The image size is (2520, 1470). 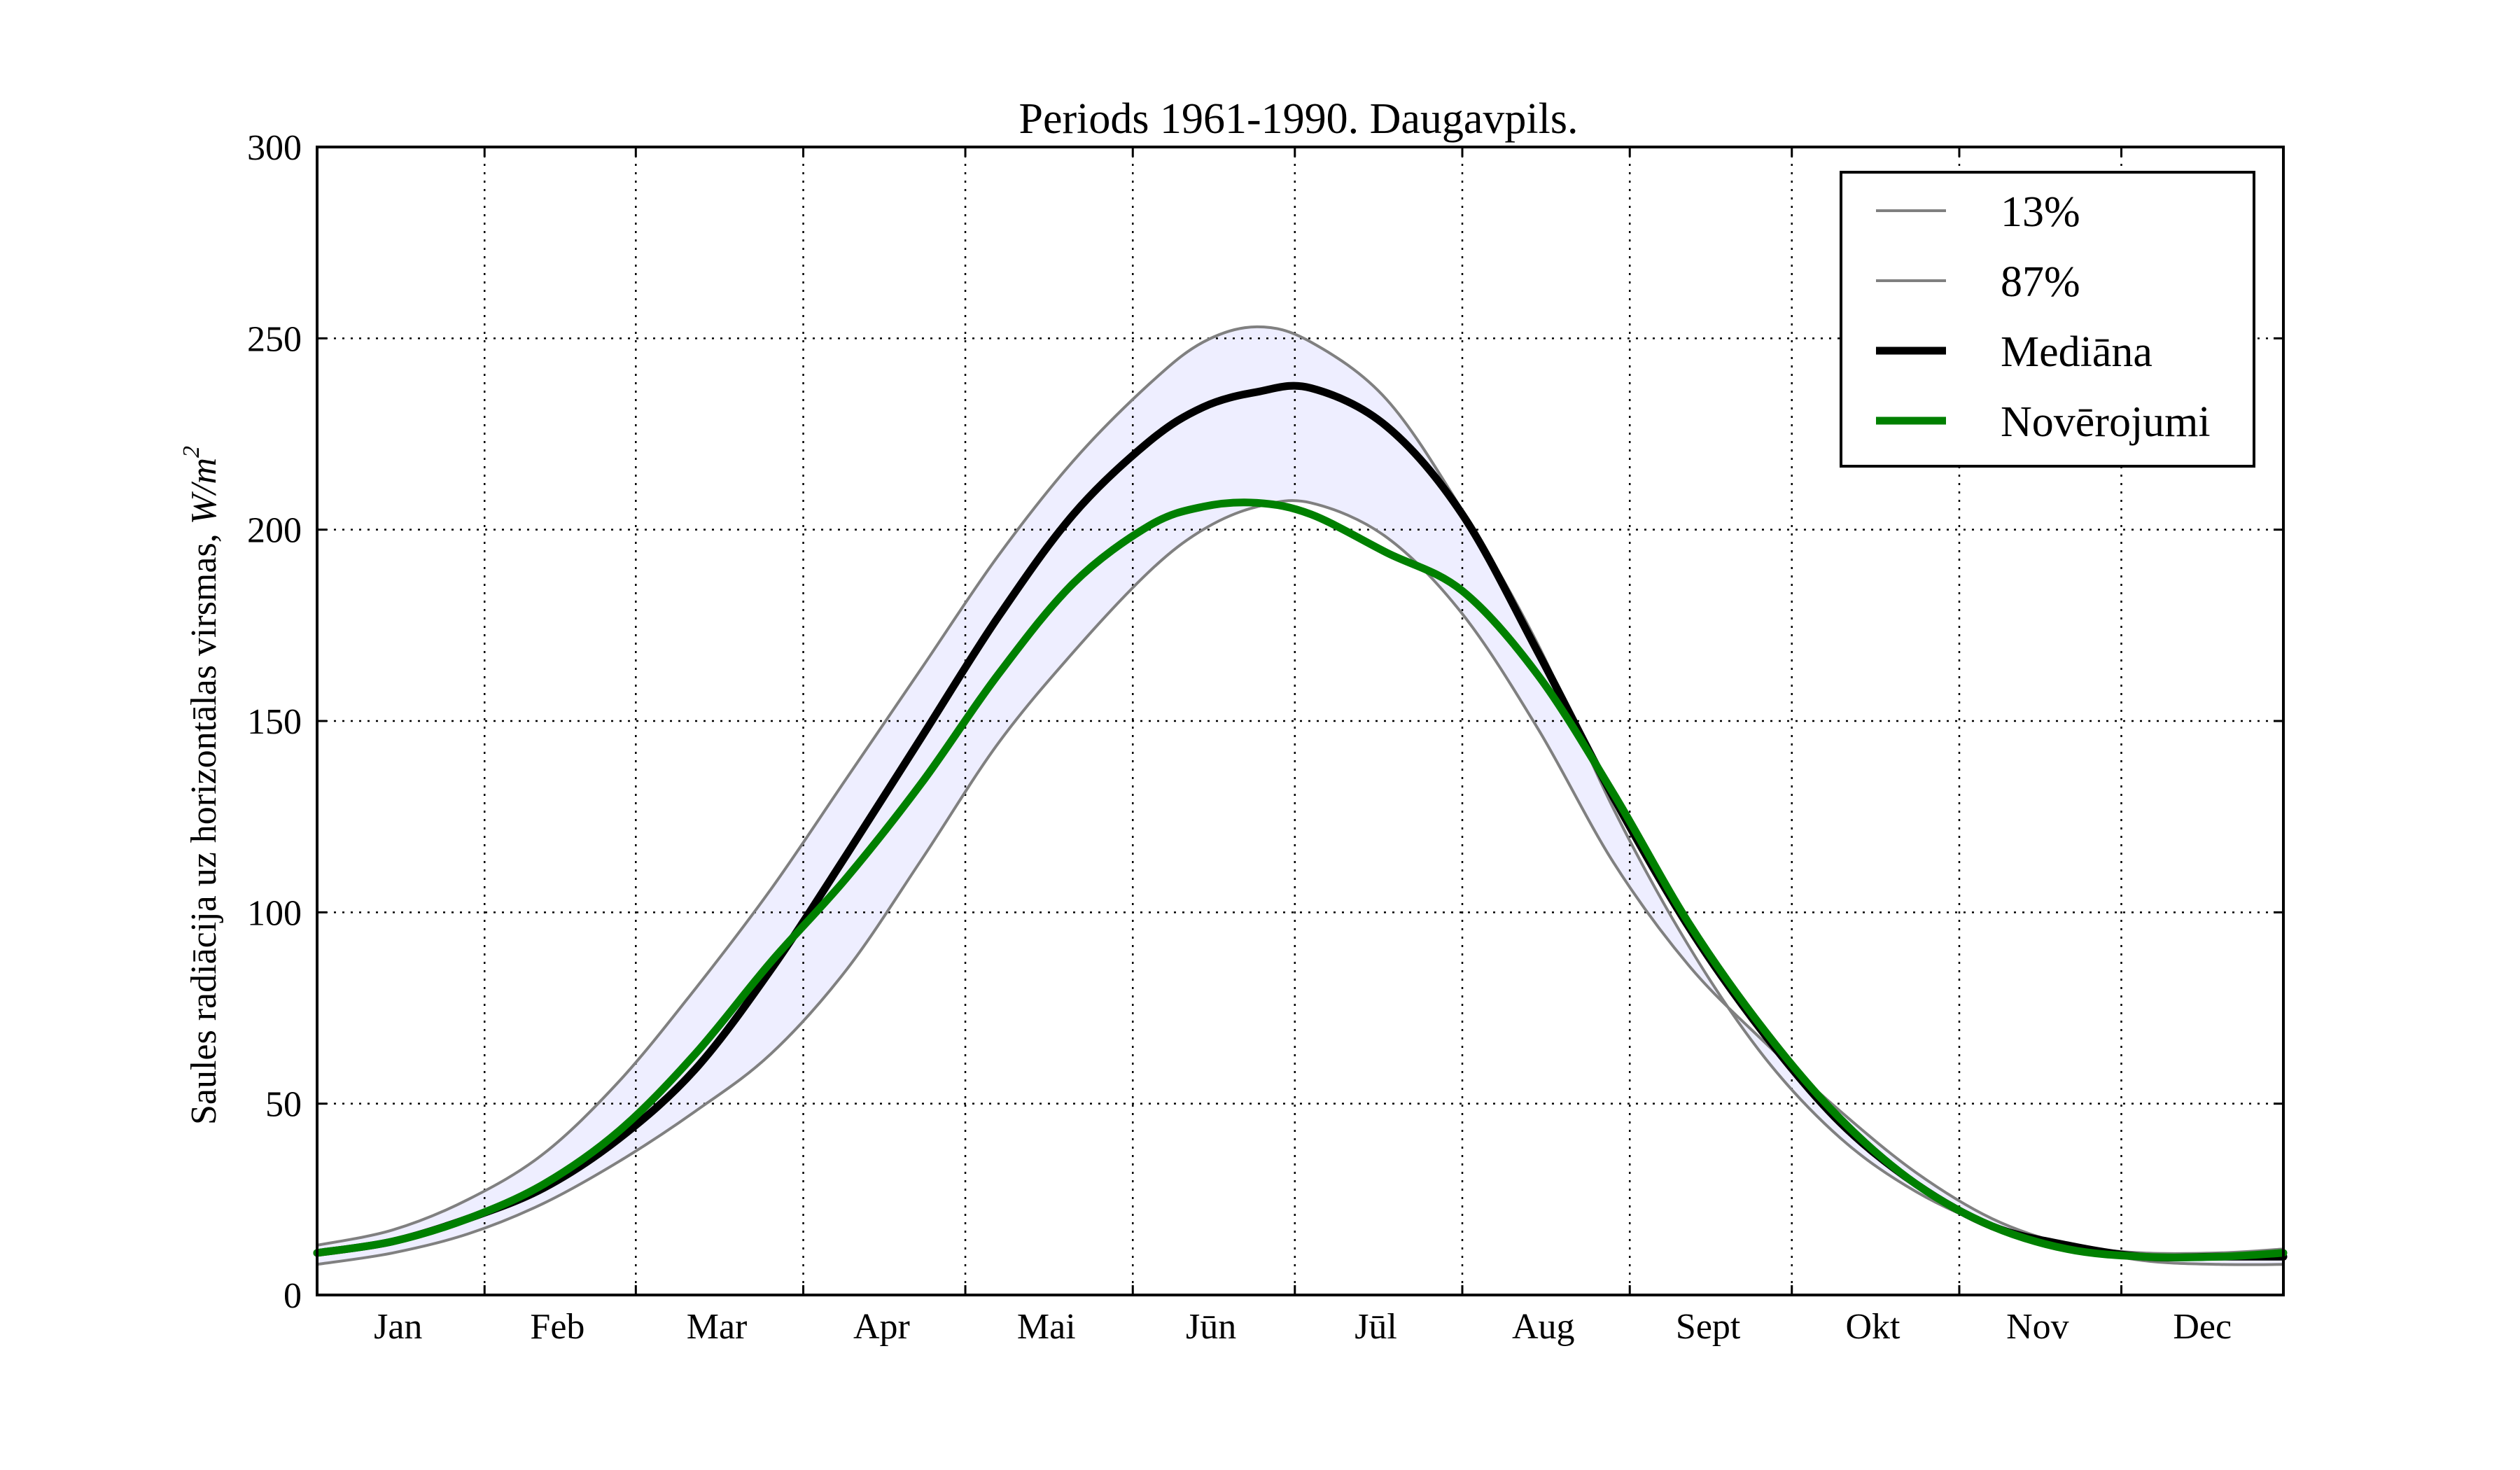 I want to click on x-tick-label: Mai, so click(x=1046, y=1327).